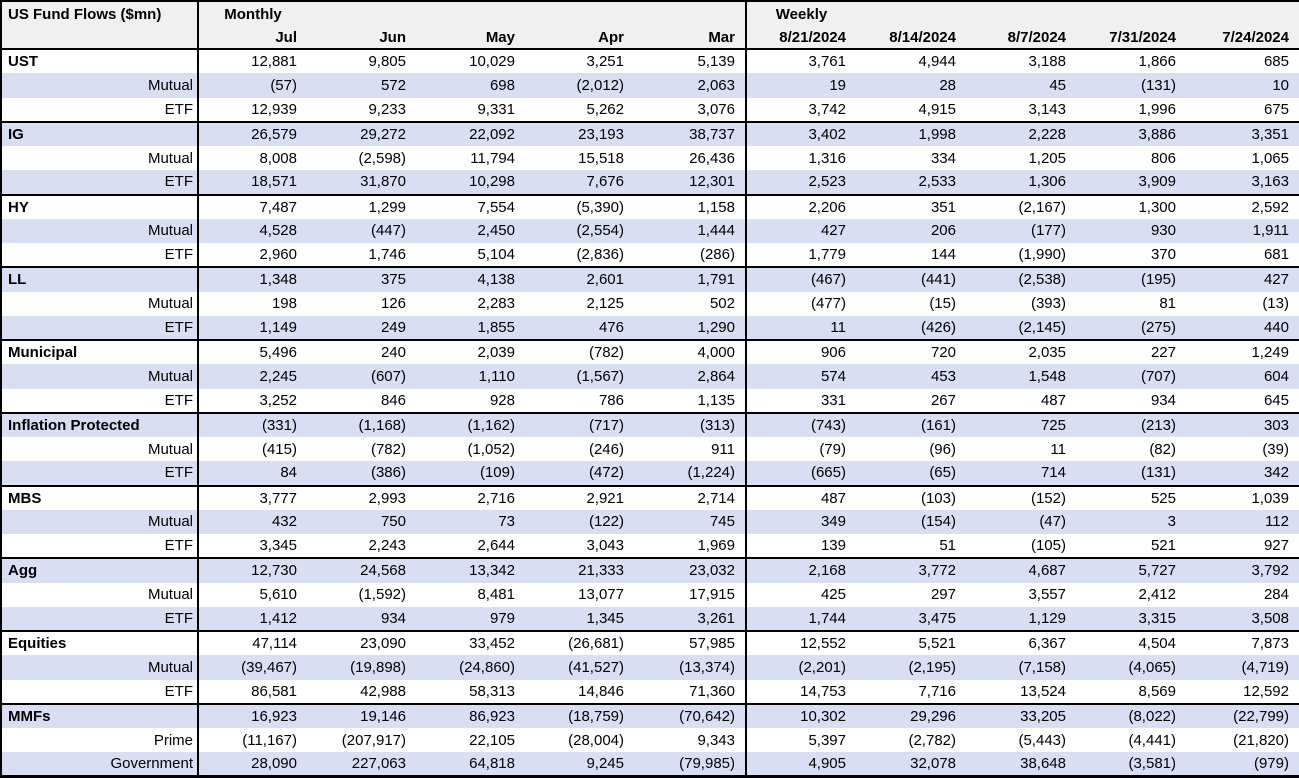  Describe the element at coordinates (1242, 424) in the screenshot. I see `value-cell: 303` at that location.